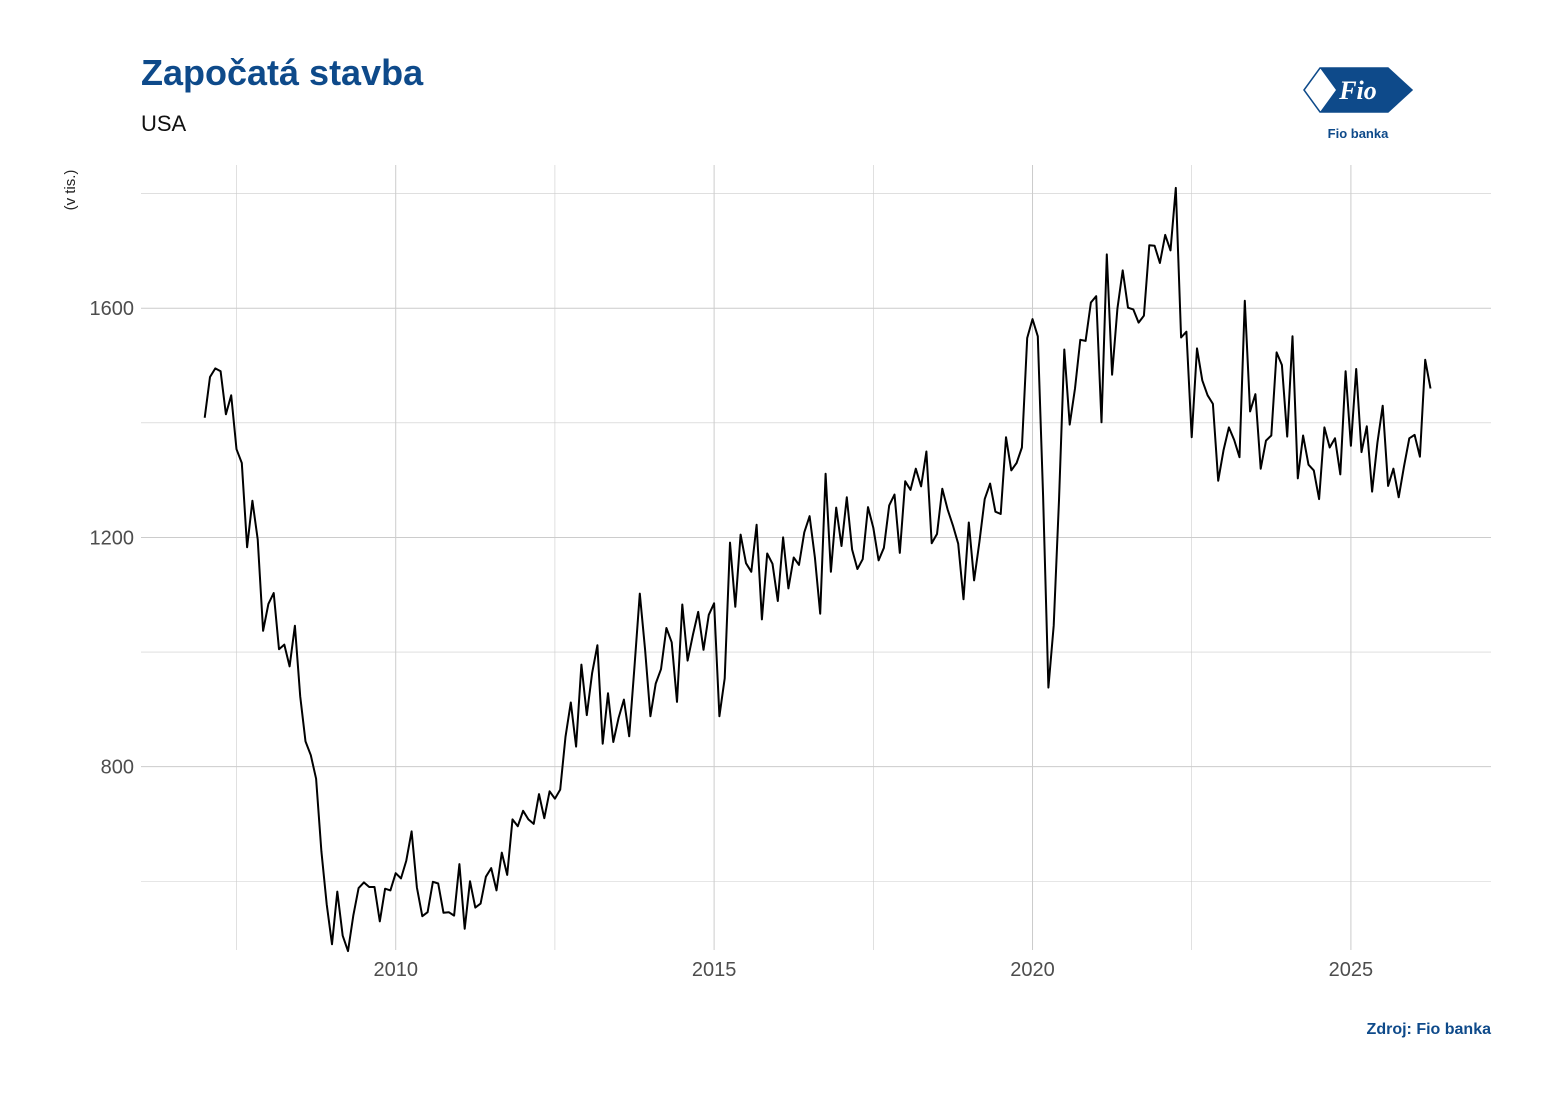  Describe the element at coordinates (1032, 970) in the screenshot. I see `x-tick-label: 2020` at that location.